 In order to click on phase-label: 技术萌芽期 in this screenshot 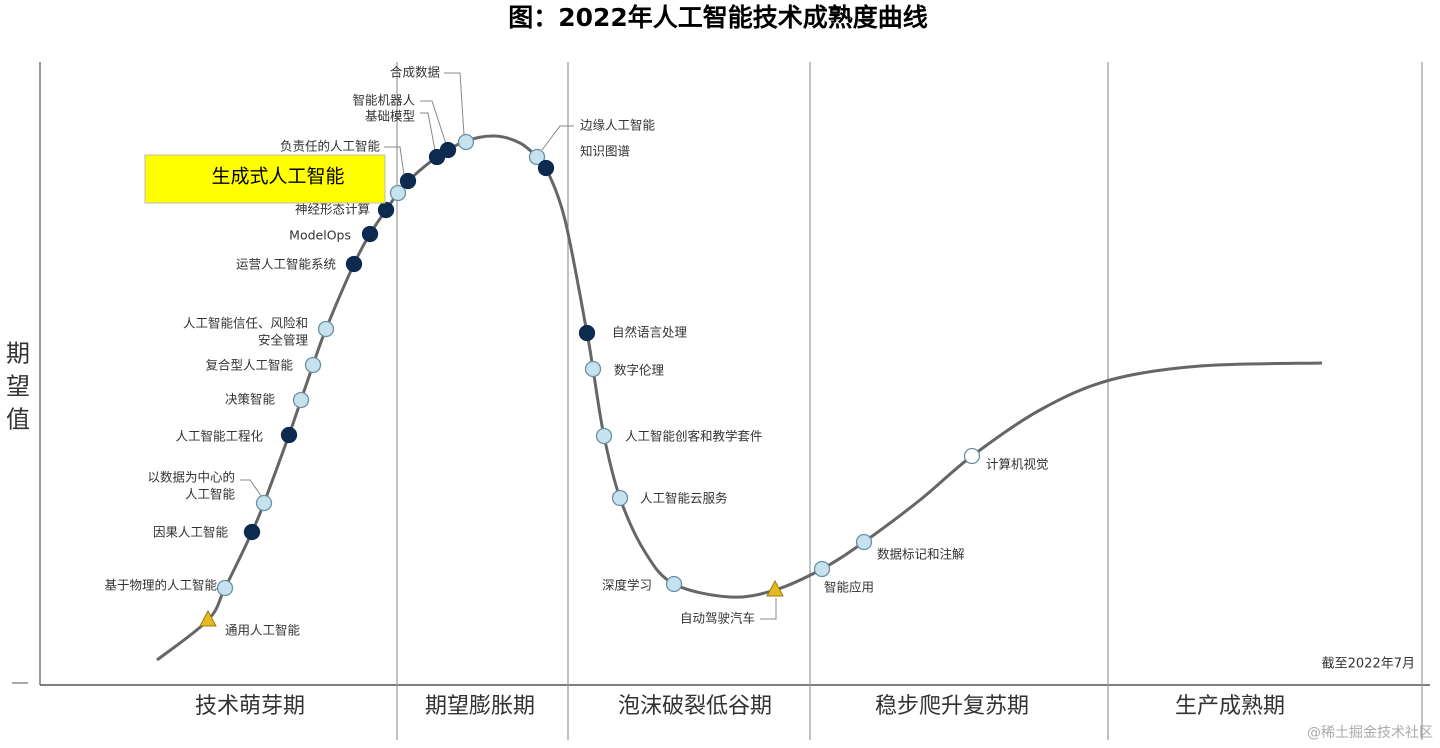, I will do `click(250, 706)`.